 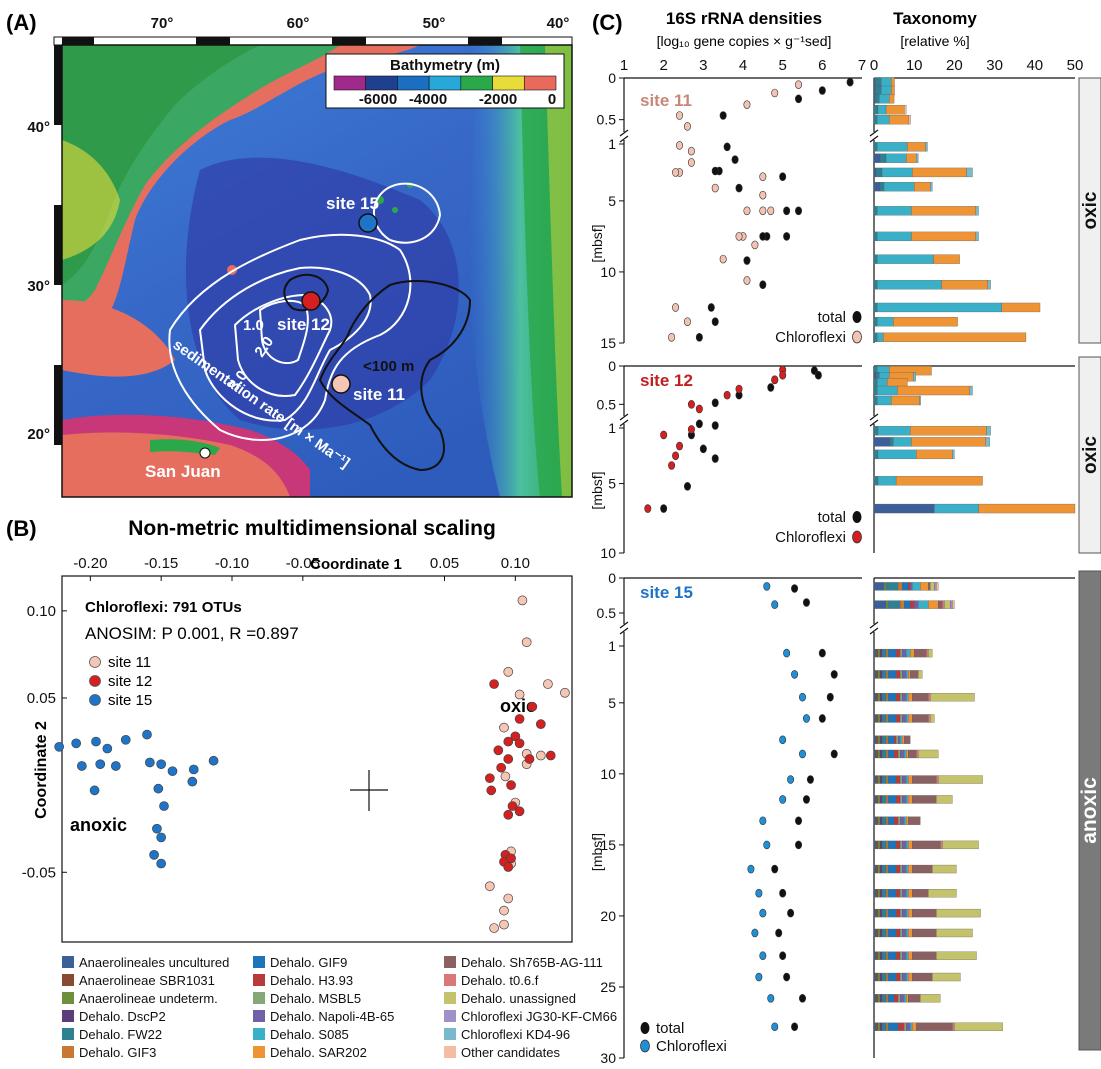 I want to click on redox-band, so click(x=1089, y=210).